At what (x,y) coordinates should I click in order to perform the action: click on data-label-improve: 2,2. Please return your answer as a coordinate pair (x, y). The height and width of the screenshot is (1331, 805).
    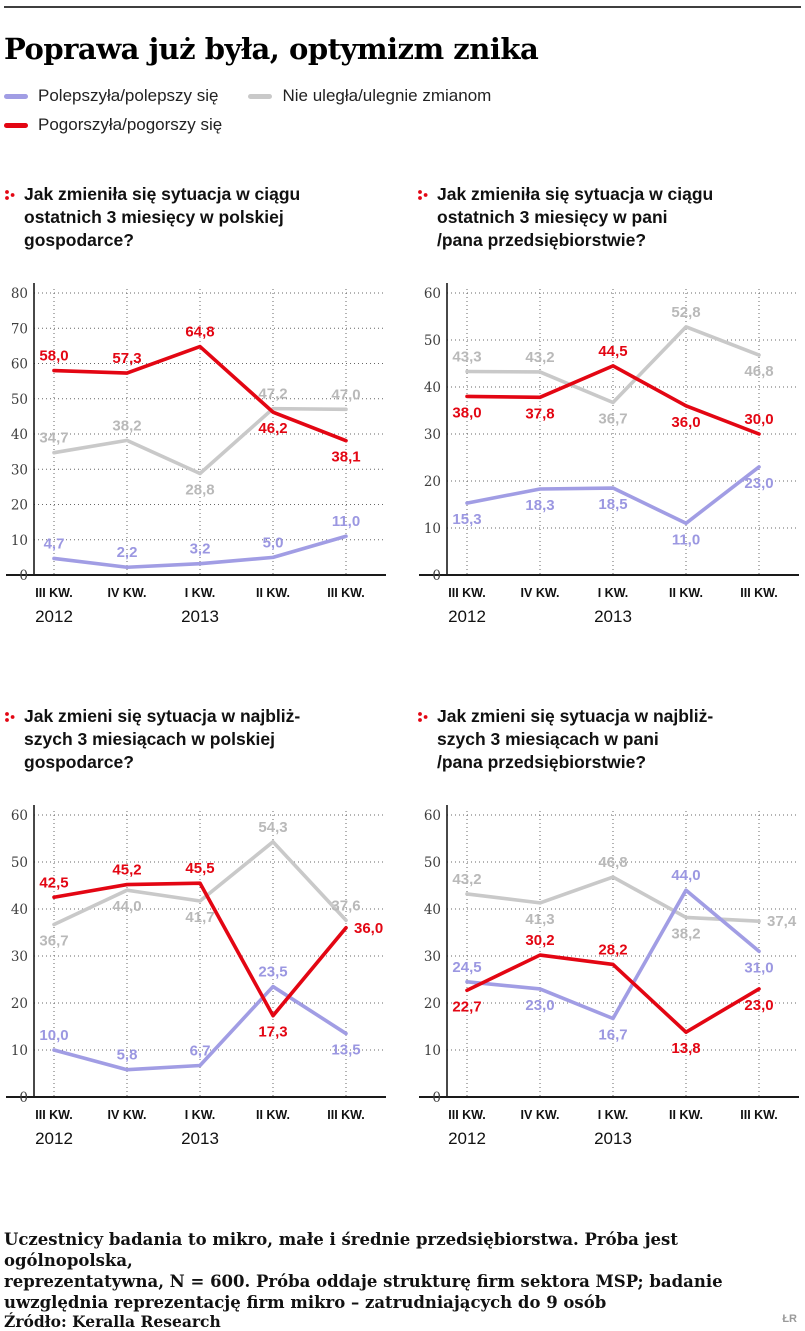
    Looking at the image, I should click on (127, 552).